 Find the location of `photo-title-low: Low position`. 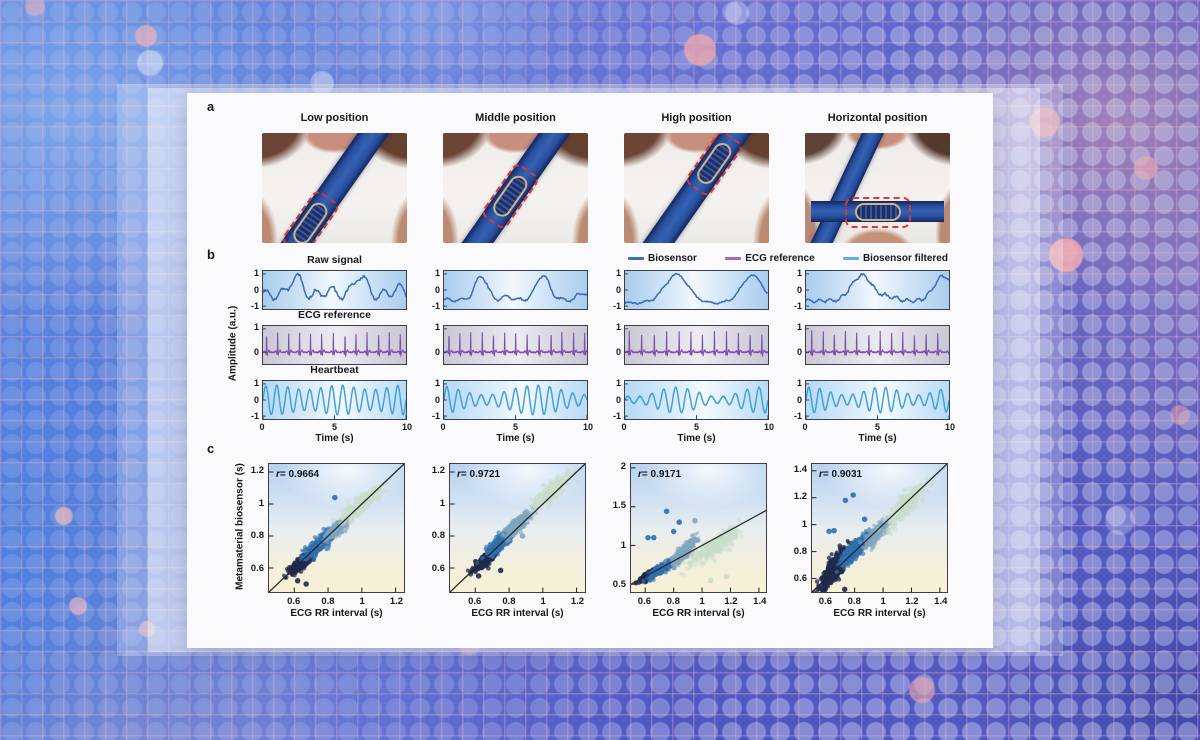

photo-title-low: Low position is located at coordinates (334, 118).